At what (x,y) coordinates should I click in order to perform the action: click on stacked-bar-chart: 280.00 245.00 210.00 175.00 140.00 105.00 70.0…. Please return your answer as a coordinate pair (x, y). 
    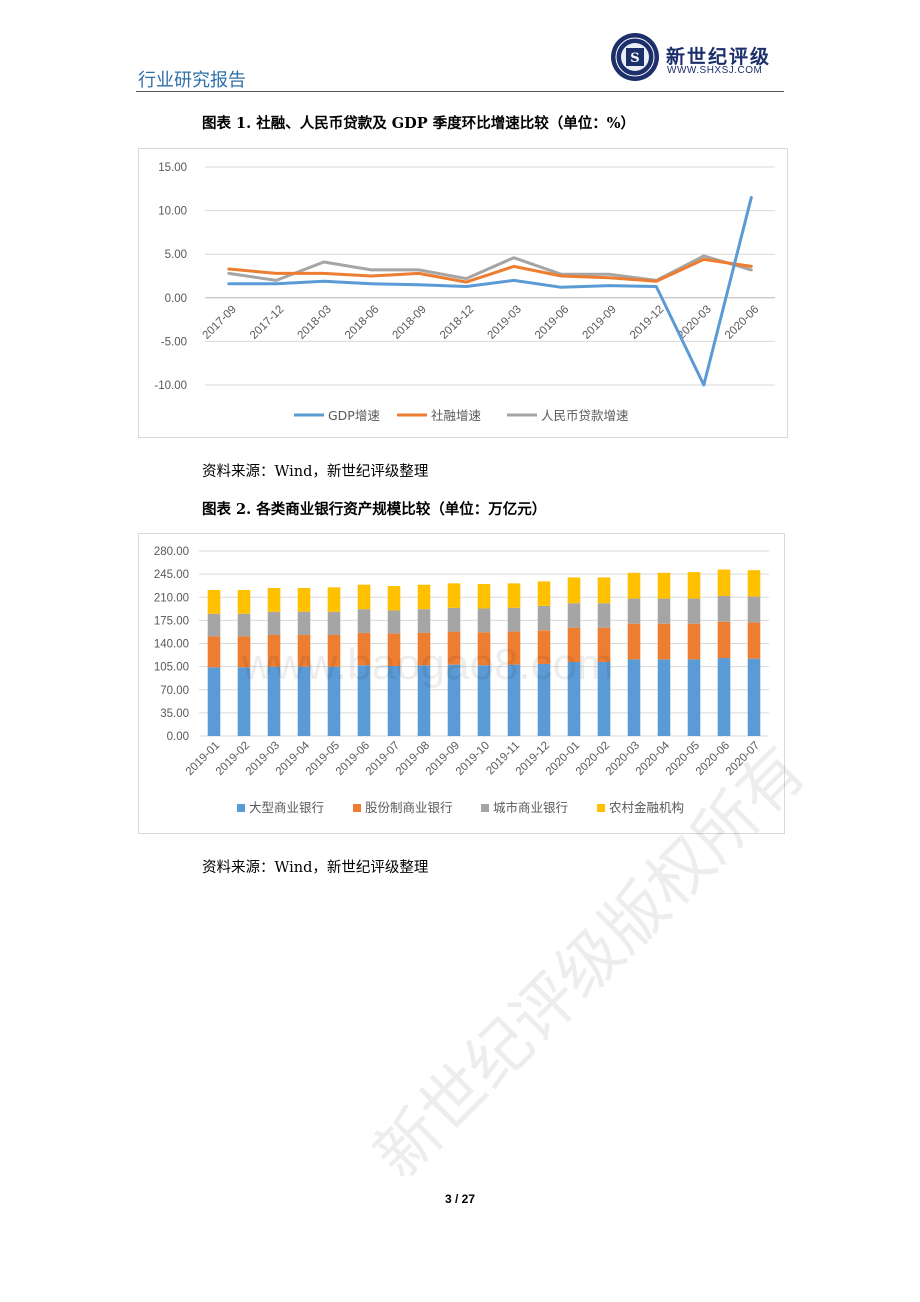
    Looking at the image, I should click on (461, 680).